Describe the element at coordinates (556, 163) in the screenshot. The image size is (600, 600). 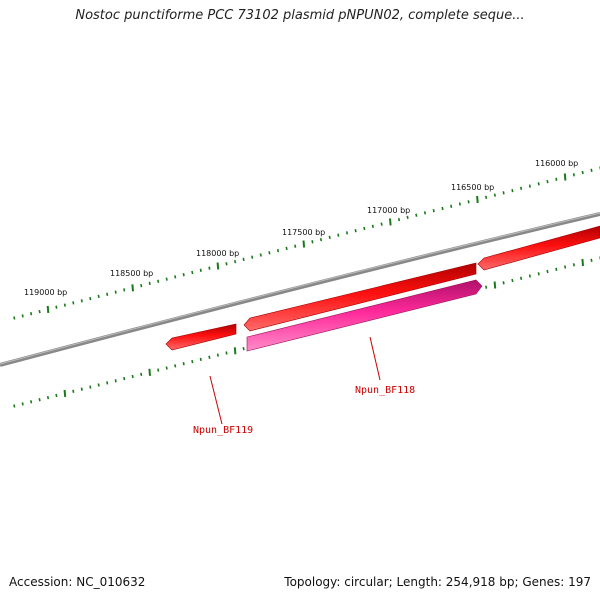
I see `scale-label-116000: 116000 bp` at that location.